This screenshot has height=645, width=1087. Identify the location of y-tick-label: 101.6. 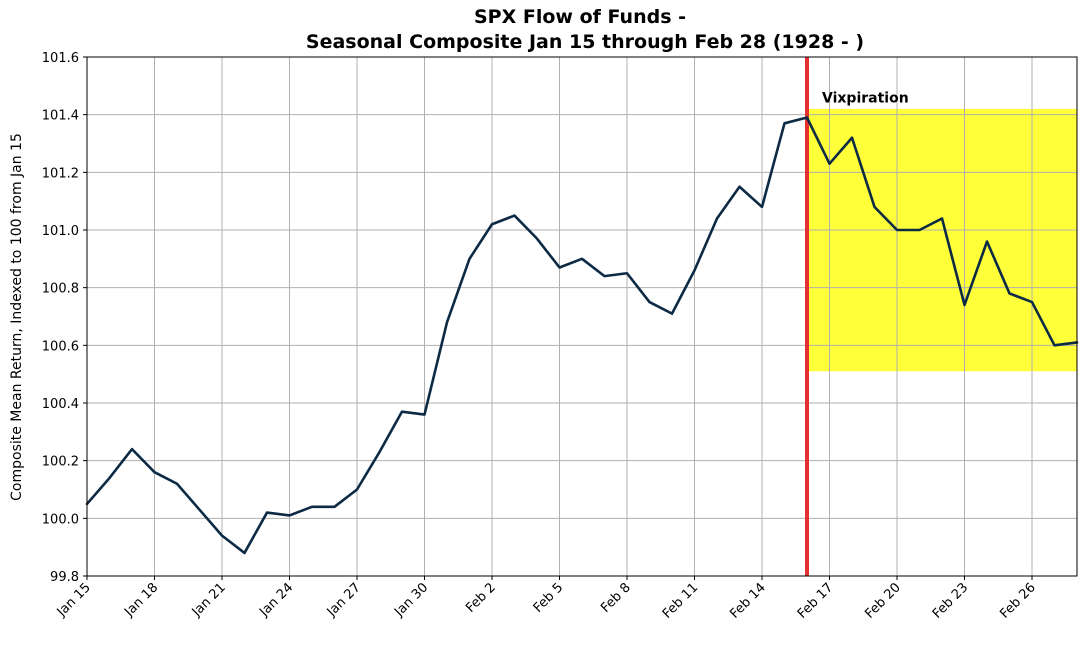
(60, 58).